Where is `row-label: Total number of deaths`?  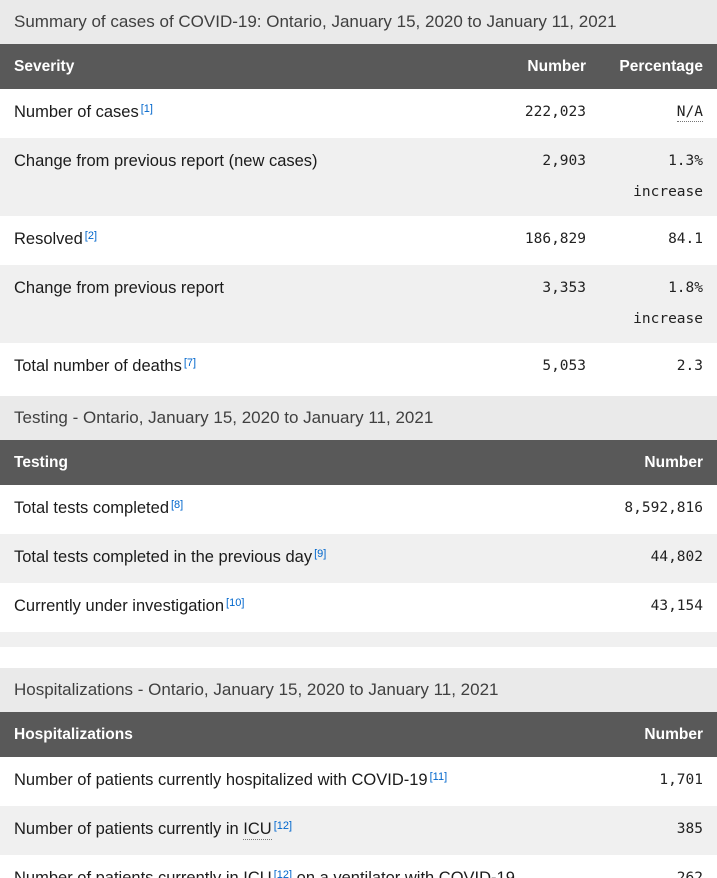
row-label: Total number of deaths is located at coordinates (98, 366).